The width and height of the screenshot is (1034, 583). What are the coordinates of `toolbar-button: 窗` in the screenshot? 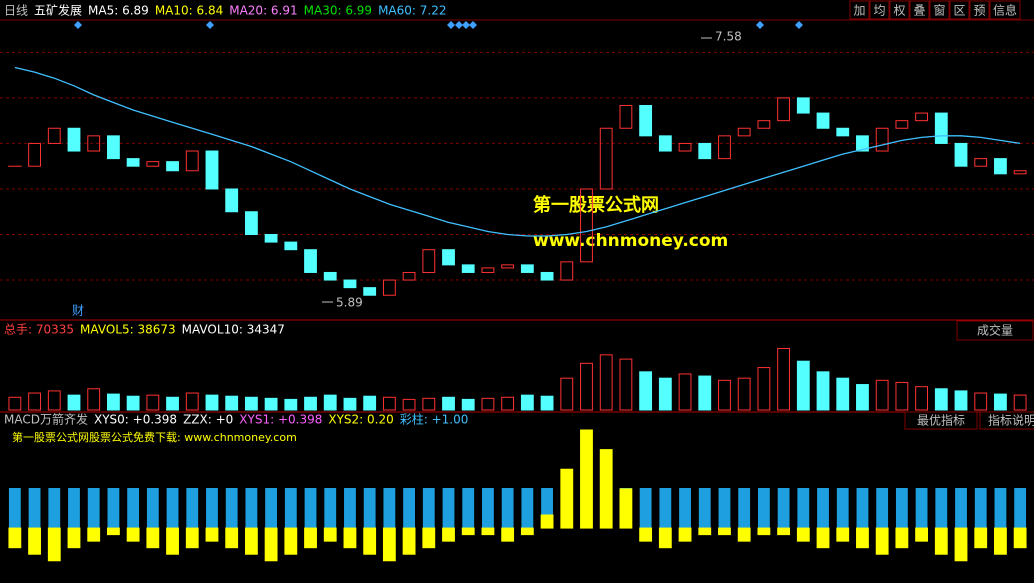 It's located at (939, 10).